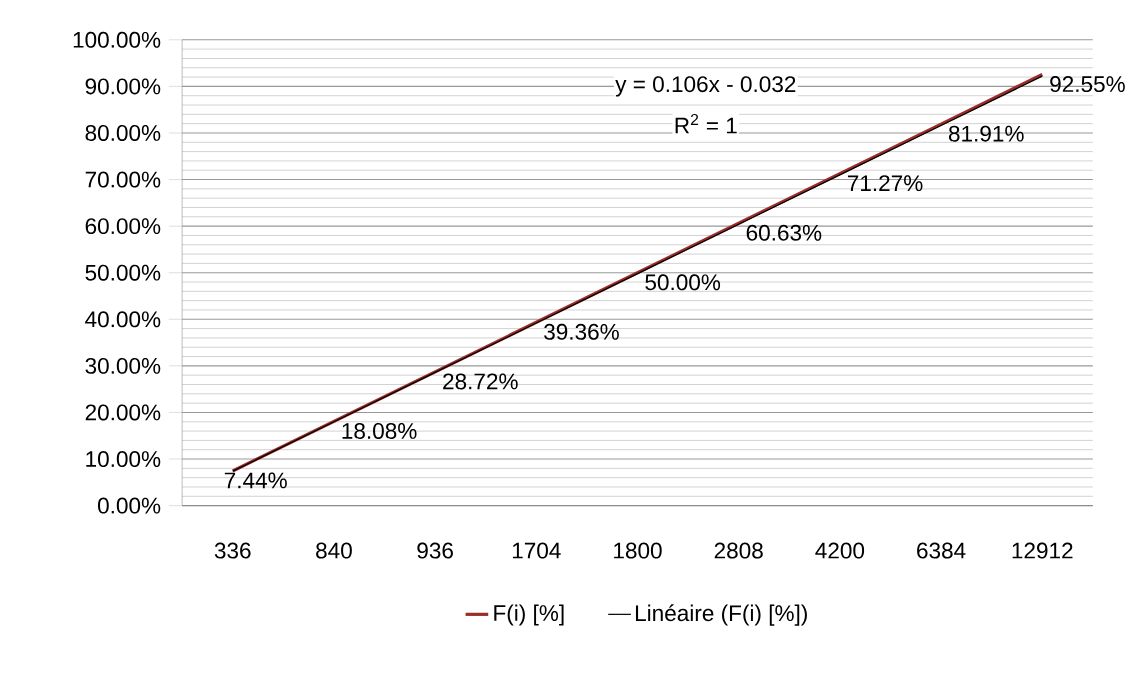 Image resolution: width=1127 pixels, height=682 pixels. I want to click on legend-label: F(i) [%], so click(529, 615).